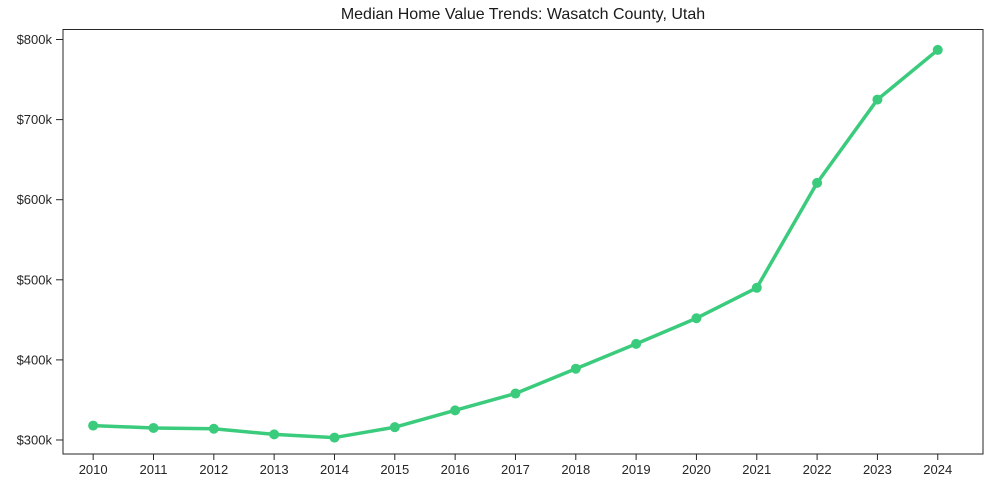 The height and width of the screenshot is (490, 989). What do you see at coordinates (35, 279) in the screenshot?
I see `y-tick-label: $500k` at bounding box center [35, 279].